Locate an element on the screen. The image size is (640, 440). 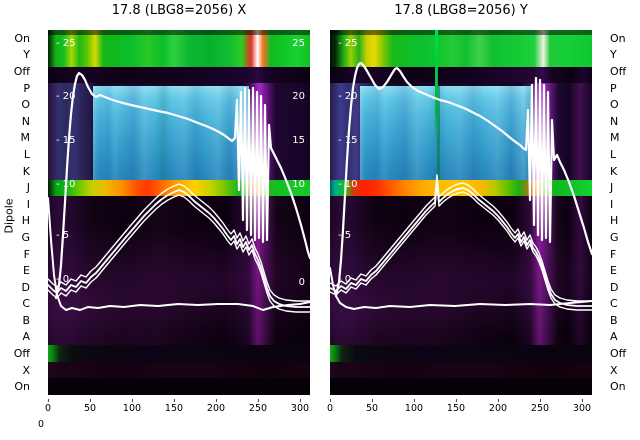
corner-zero-label: 0 is located at coordinates (41, 424).